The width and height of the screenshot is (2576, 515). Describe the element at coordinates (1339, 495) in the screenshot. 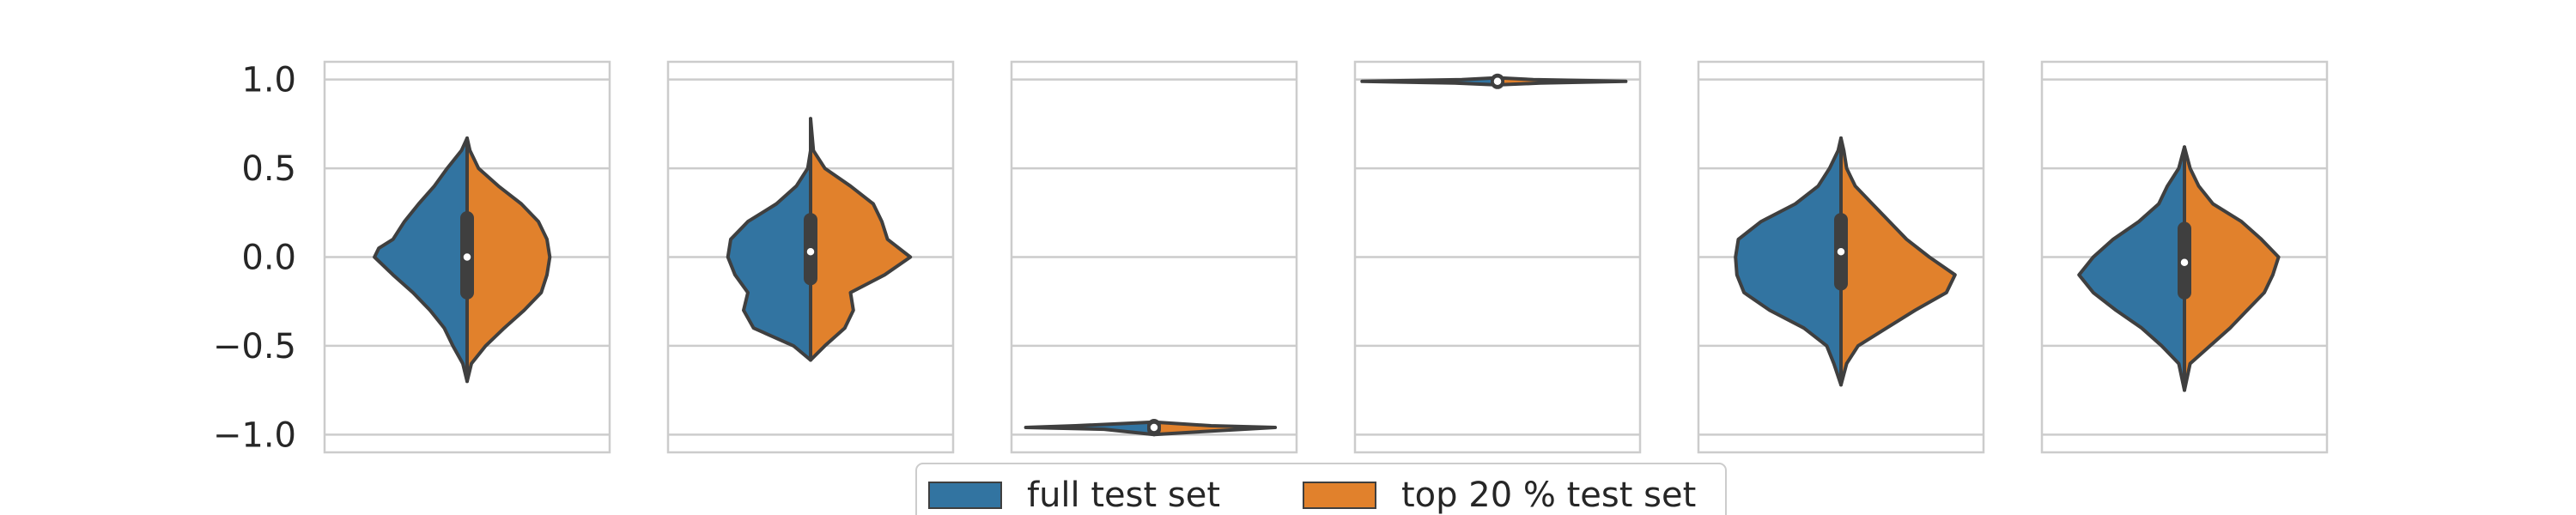

I see `legend-swatch-top-20-test-set` at that location.